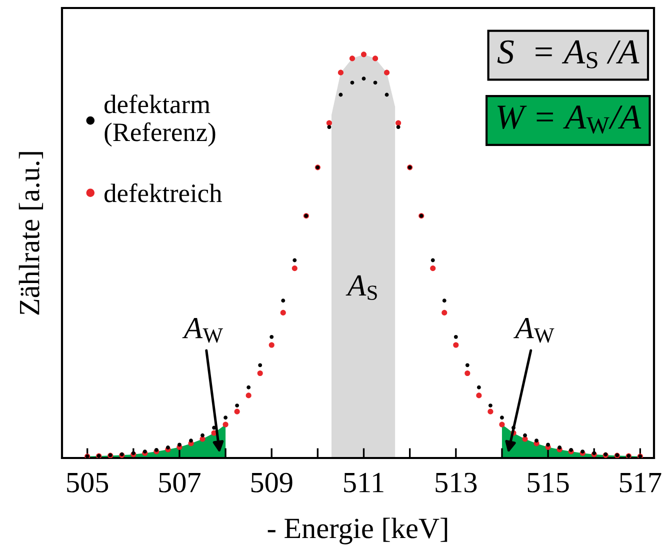 This screenshot has height=556, width=670. What do you see at coordinates (160, 120) in the screenshot?
I see `legend-label: defektarm (Referenz)` at bounding box center [160, 120].